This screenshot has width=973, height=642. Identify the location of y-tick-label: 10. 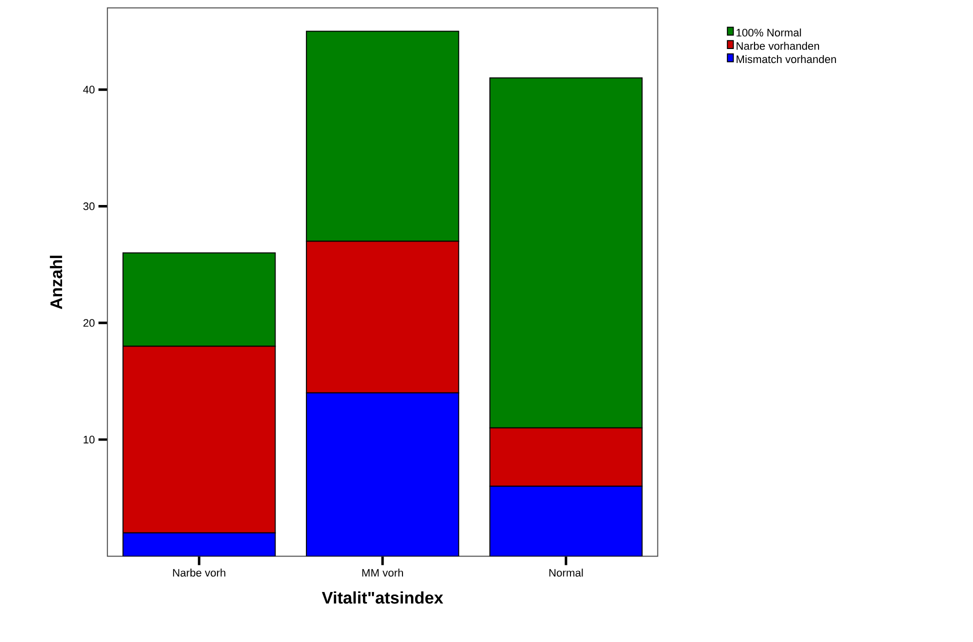
(89, 440).